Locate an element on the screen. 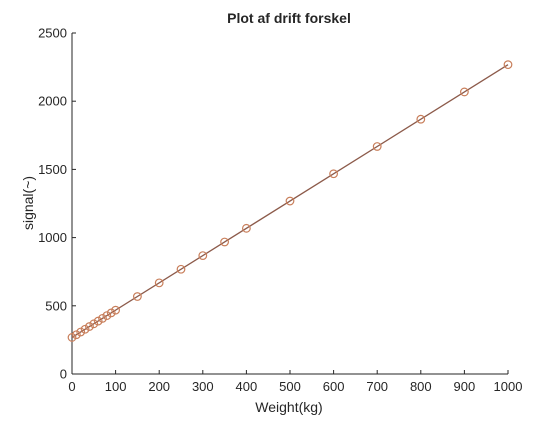  x-tick-label: 100 is located at coordinates (116, 386).